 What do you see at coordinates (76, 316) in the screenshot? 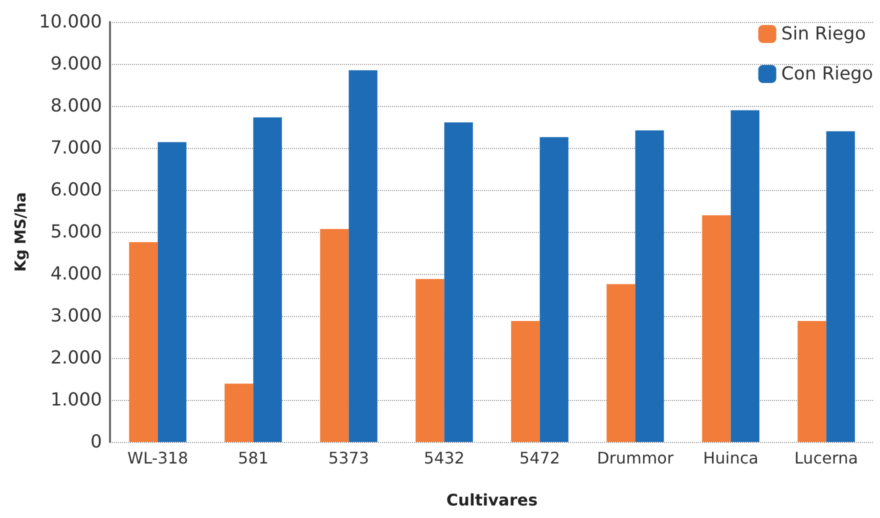
I see `y-tick-label: 3.000` at bounding box center [76, 316].